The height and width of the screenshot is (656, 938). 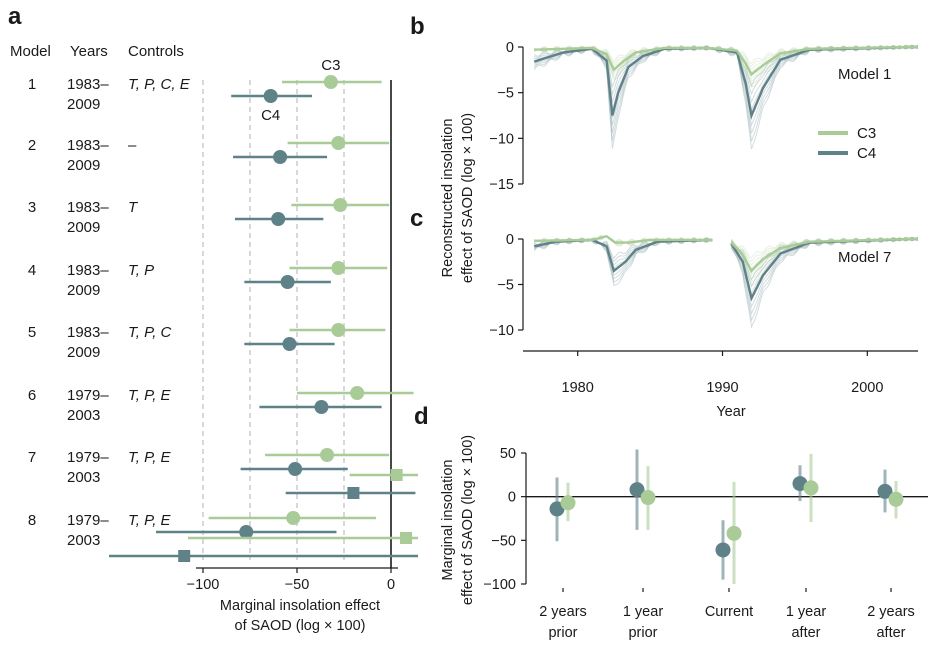 What do you see at coordinates (132, 145) in the screenshot?
I see `controls-text: –` at bounding box center [132, 145].